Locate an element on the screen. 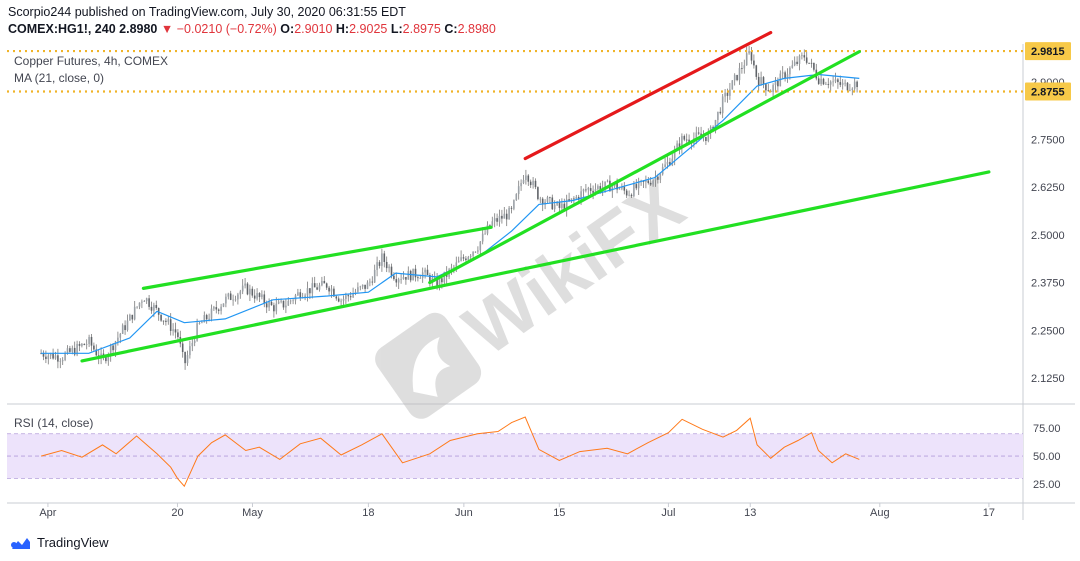 The height and width of the screenshot is (561, 1080). price-tick-label: 2.5000 is located at coordinates (1048, 236).